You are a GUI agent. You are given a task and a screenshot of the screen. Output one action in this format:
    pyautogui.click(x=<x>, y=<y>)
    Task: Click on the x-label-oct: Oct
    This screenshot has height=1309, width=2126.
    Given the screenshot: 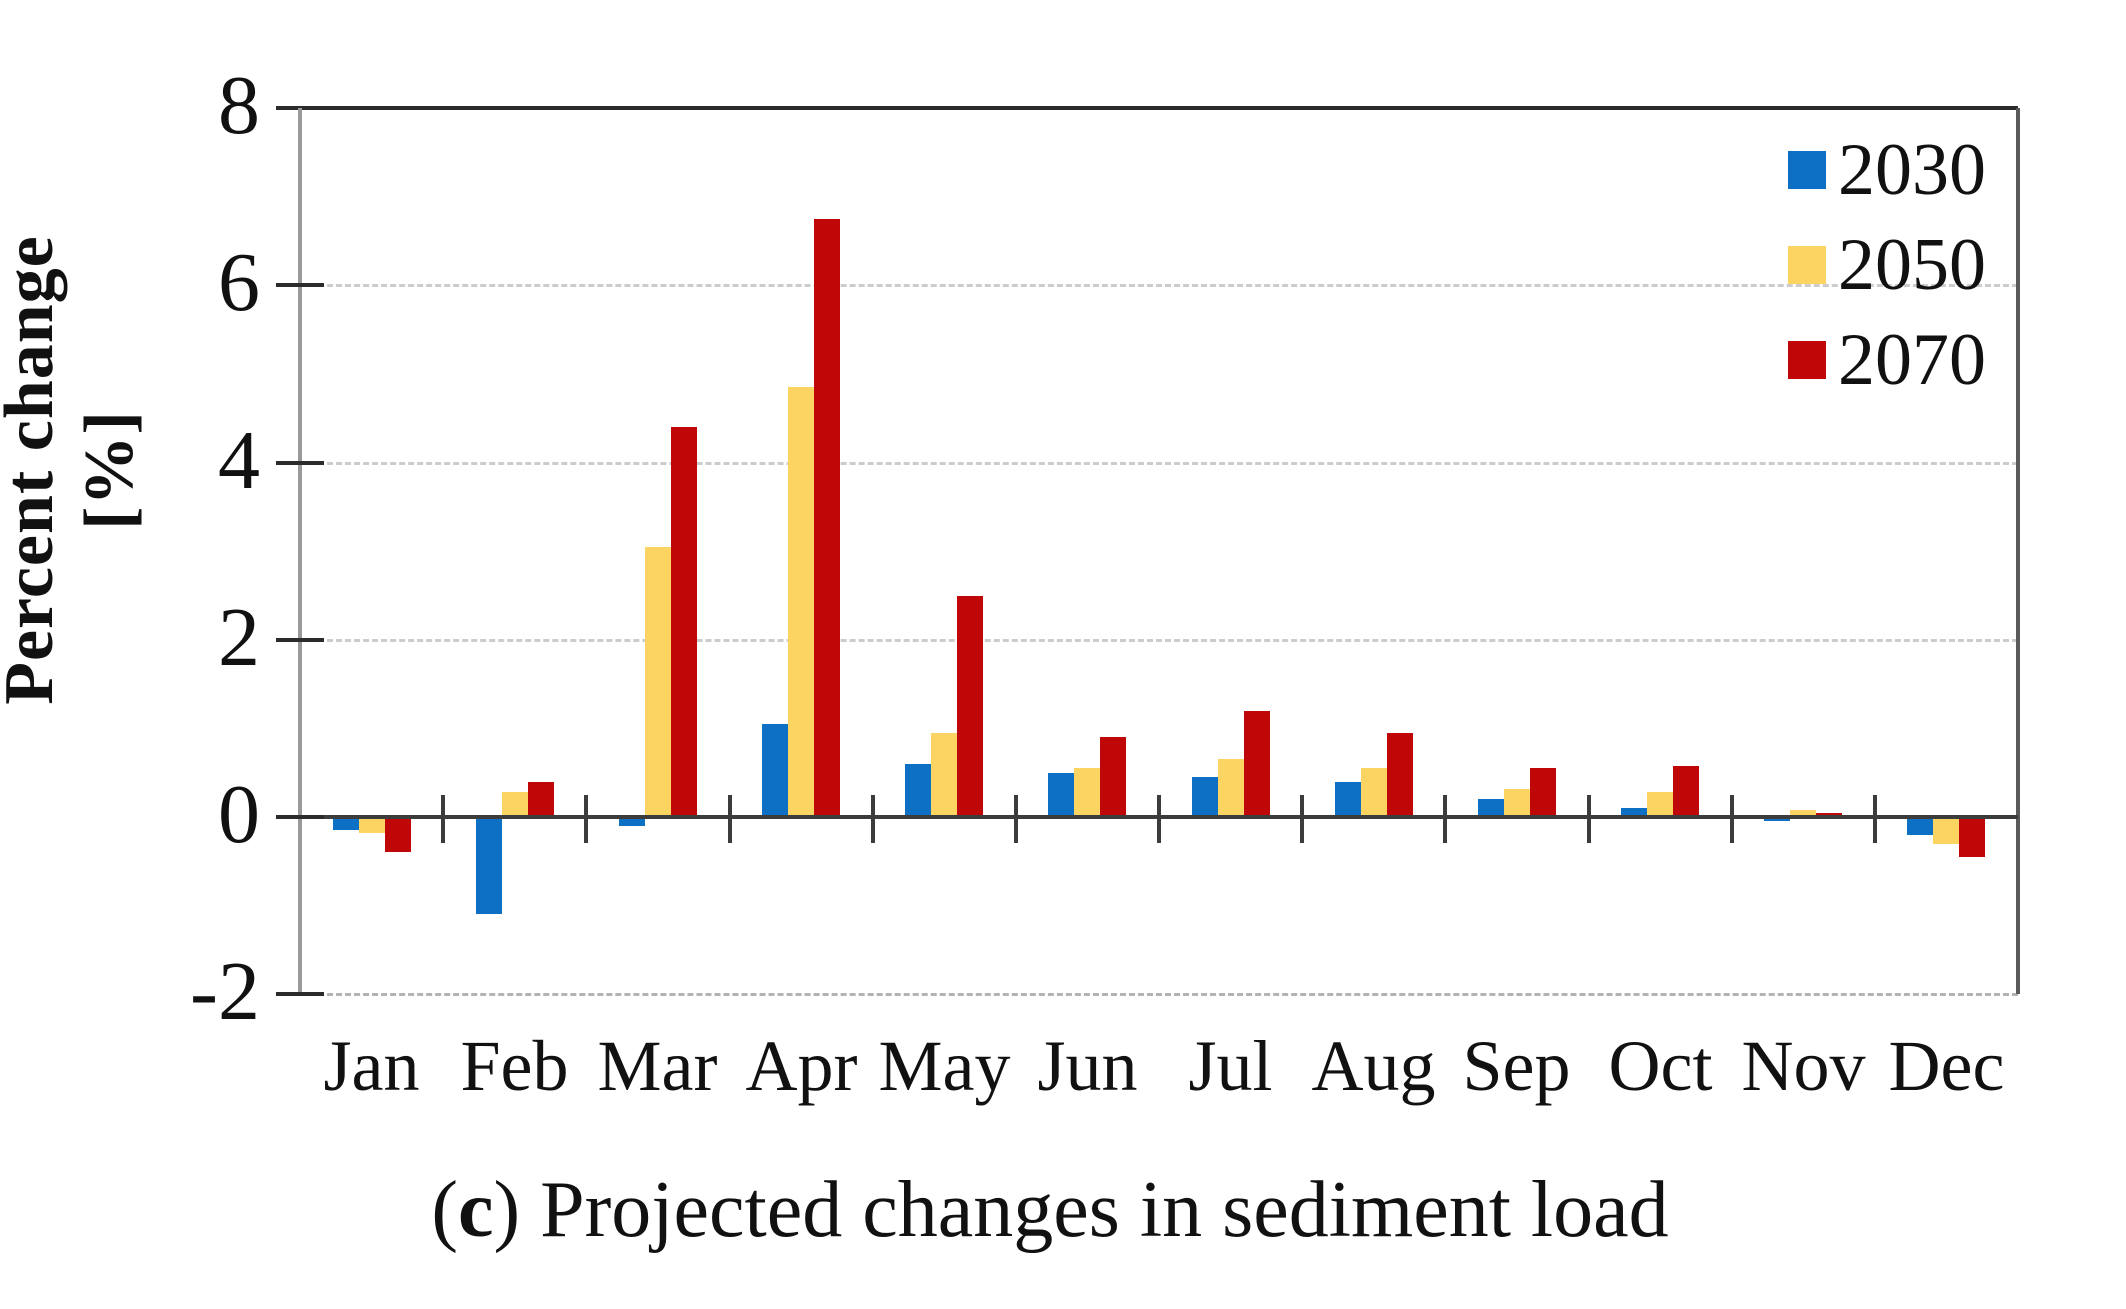 What is the action you would take?
    pyautogui.click(x=1660, y=1066)
    